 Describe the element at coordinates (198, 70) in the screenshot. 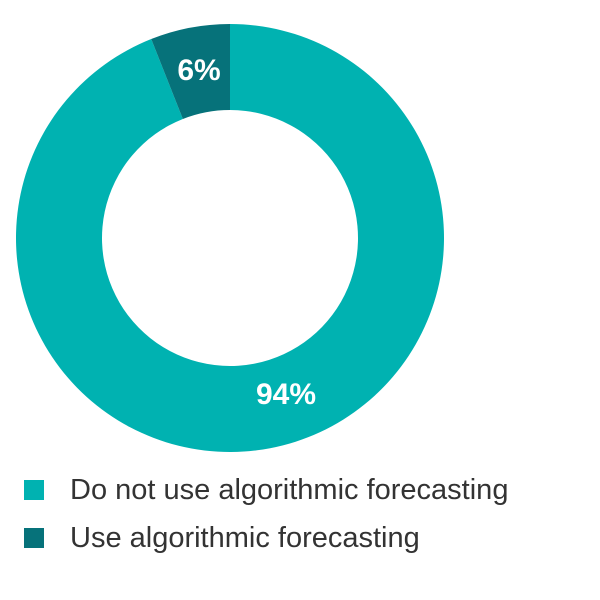

I see `slice-label-use: 6%` at that location.